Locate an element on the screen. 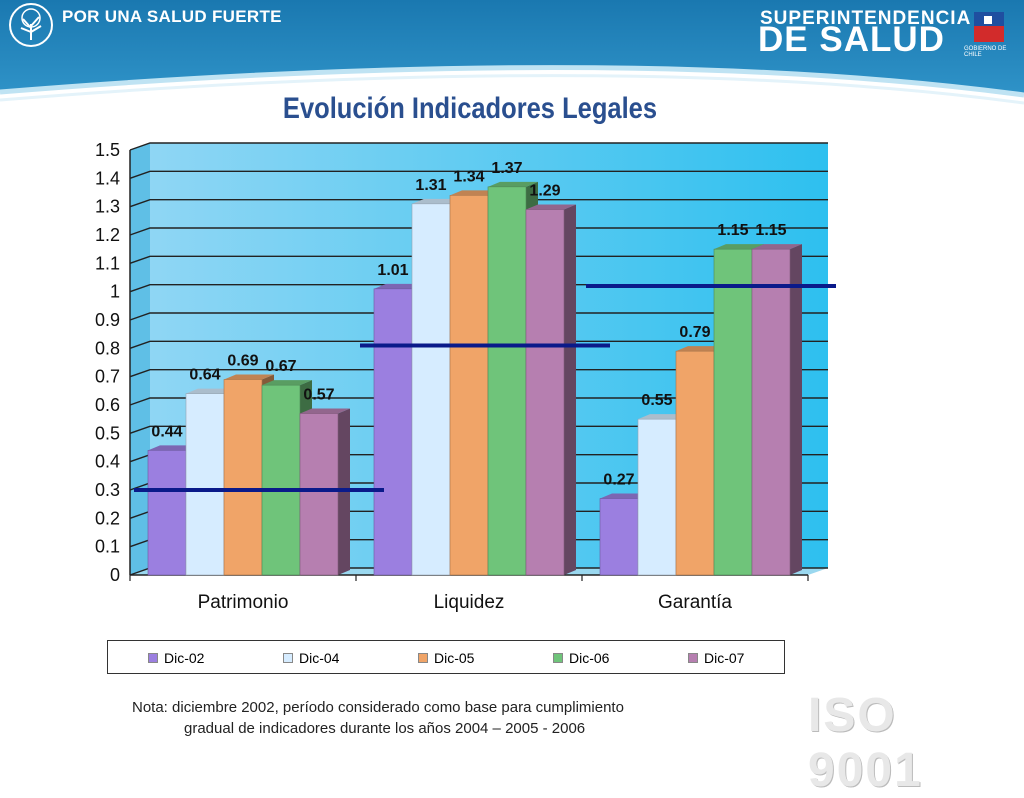  legend-item: Dic-04 is located at coordinates (311, 658).